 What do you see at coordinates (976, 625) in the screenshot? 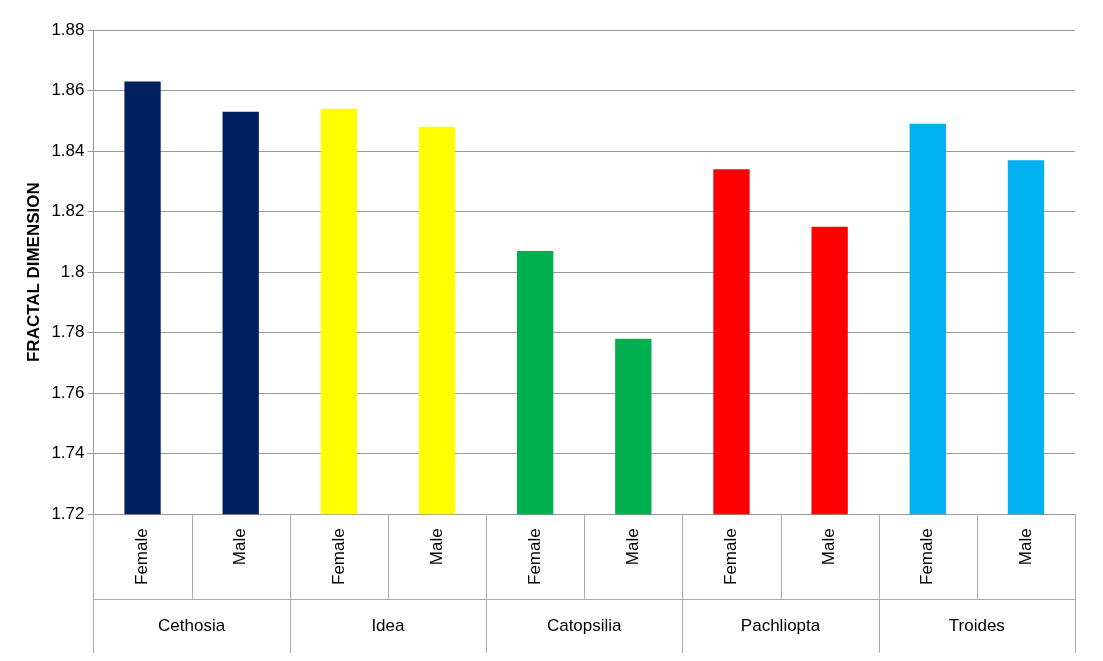
I see `text: Troides` at bounding box center [976, 625].